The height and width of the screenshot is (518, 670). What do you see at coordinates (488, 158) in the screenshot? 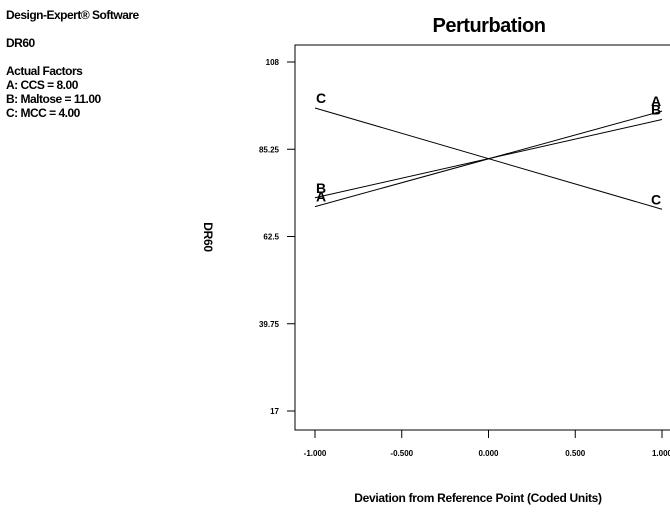
I see `series-line-c` at bounding box center [488, 158].